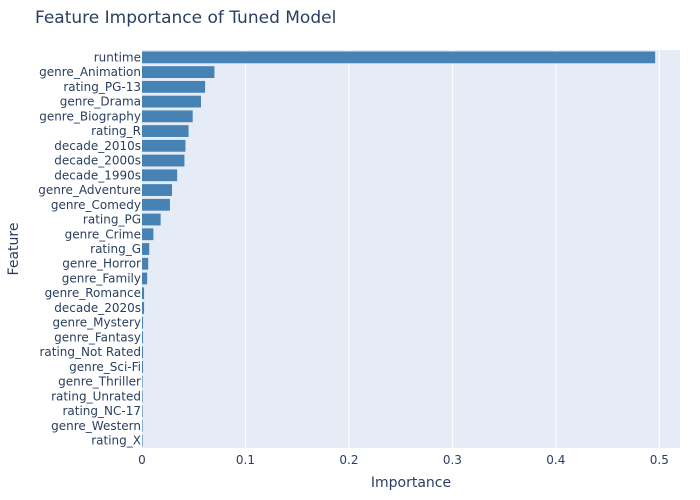 The image size is (700, 500). What do you see at coordinates (403, 460) in the screenshot?
I see `x-tick-labels: 0 0.1 0.2 0.3 0.4 0.5` at bounding box center [403, 460].